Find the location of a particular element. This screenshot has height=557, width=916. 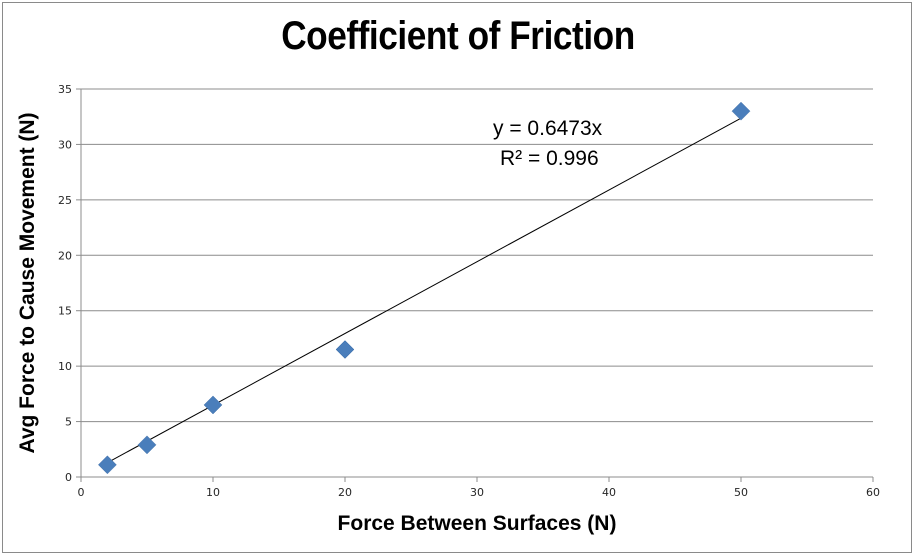

y-tick-label: 20 is located at coordinates (65, 255).